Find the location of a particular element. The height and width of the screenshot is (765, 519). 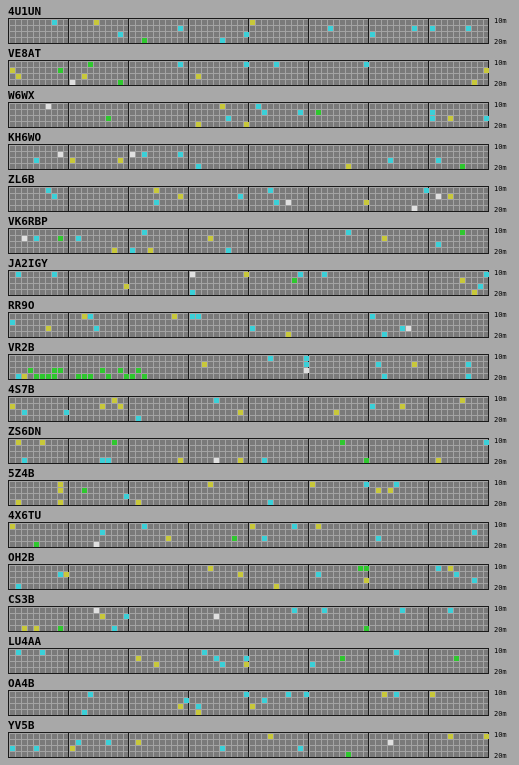

callsign-label: KH6WO is located at coordinates (25, 137).